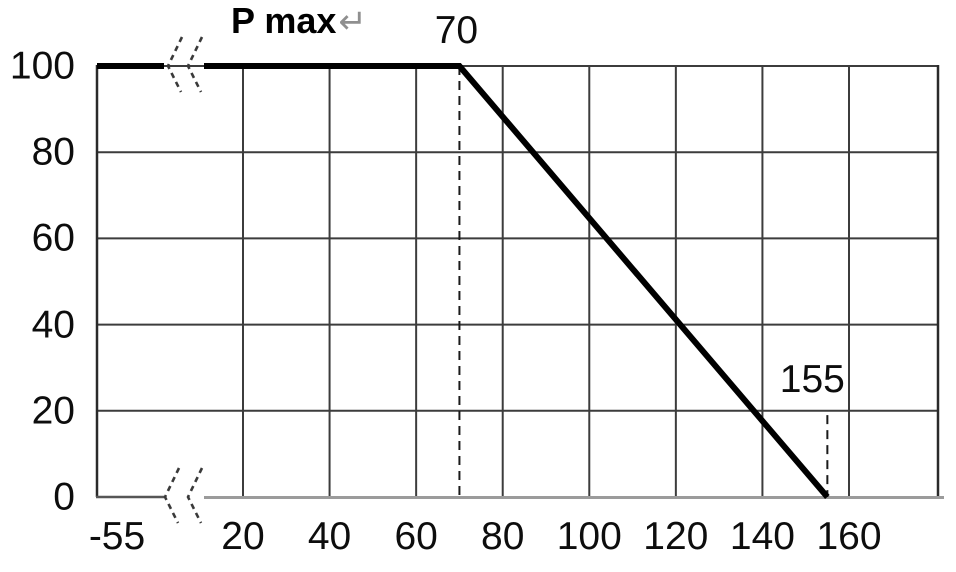  Describe the element at coordinates (676, 536) in the screenshot. I see `x-tick-label: 120` at that location.